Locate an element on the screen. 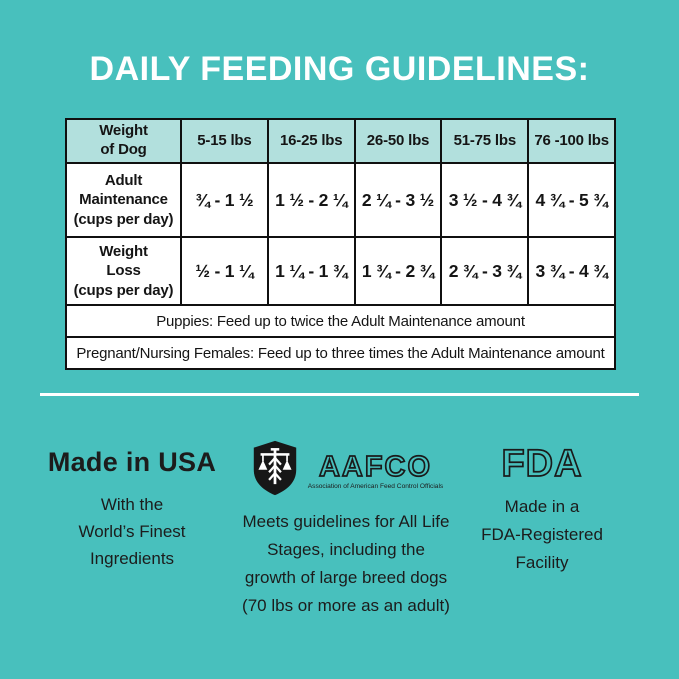 Image resolution: width=679 pixels, height=679 pixels. feeding-value: 1 ¾ - 2 ¾ is located at coordinates (398, 271).